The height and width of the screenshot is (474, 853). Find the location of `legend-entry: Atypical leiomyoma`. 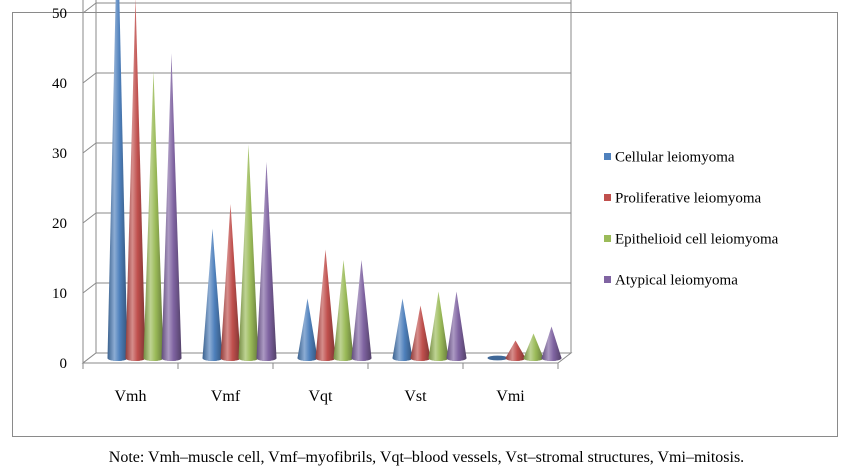

legend-entry: Atypical leiomyoma is located at coordinates (671, 281).